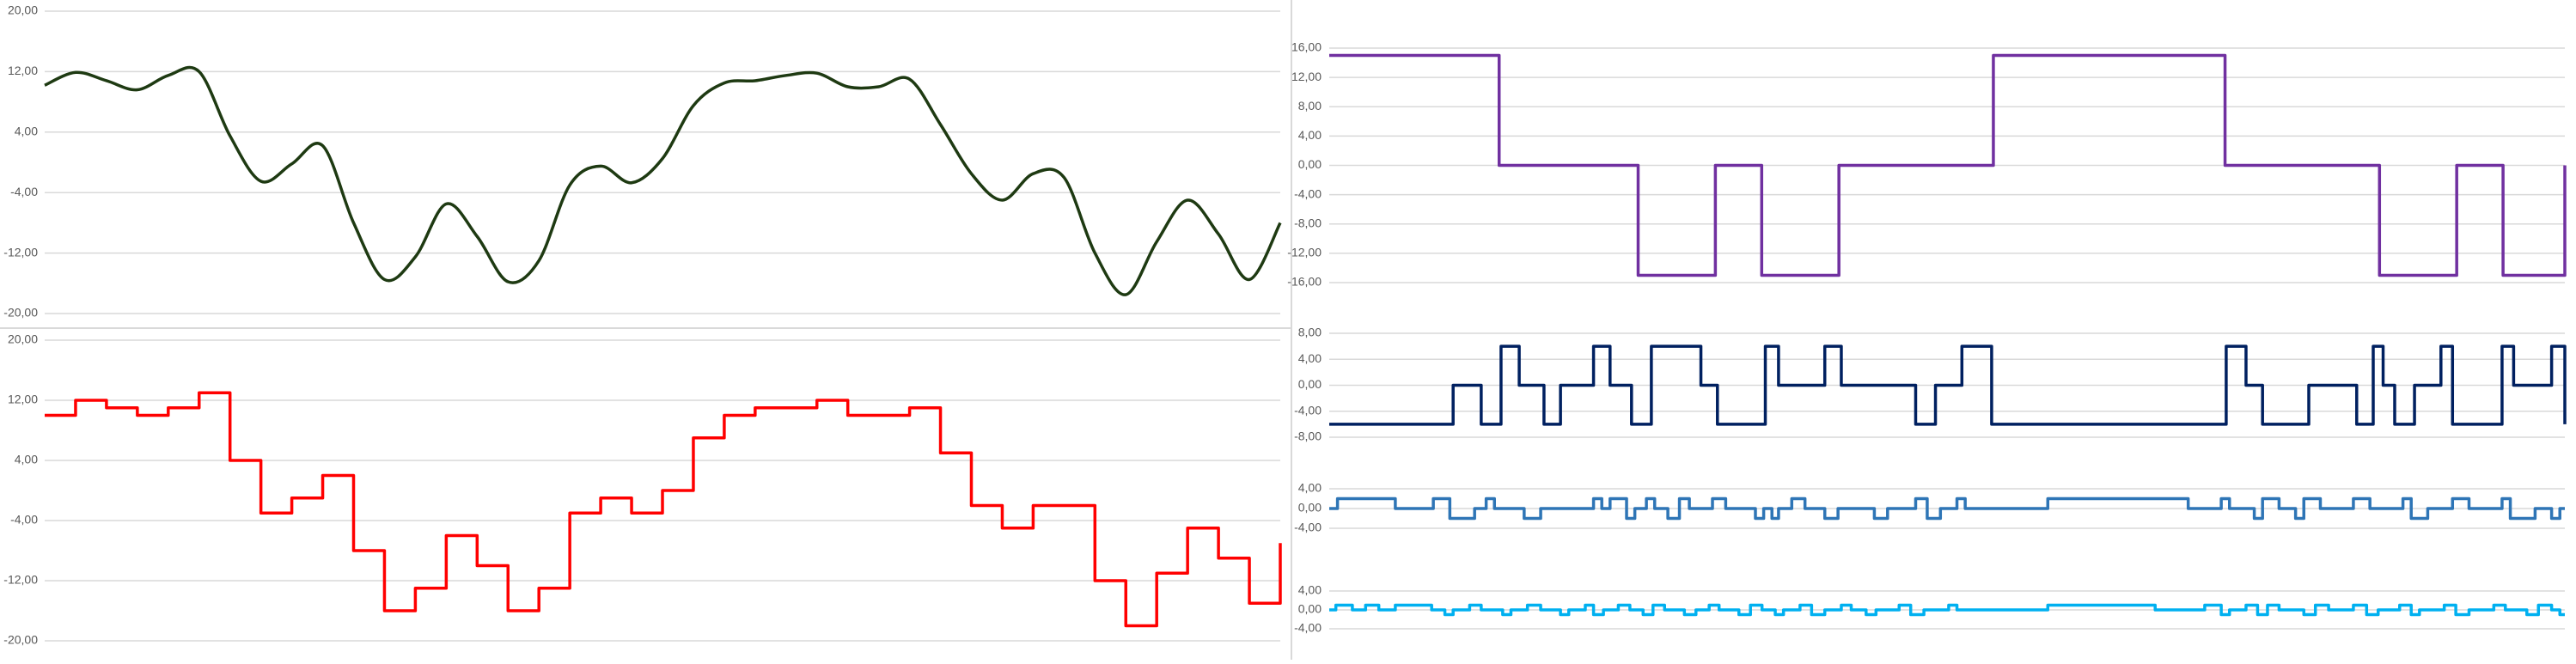 This screenshot has width=2576, height=664. Describe the element at coordinates (1304, 282) in the screenshot. I see `y-tick-label: -16,00` at that location.